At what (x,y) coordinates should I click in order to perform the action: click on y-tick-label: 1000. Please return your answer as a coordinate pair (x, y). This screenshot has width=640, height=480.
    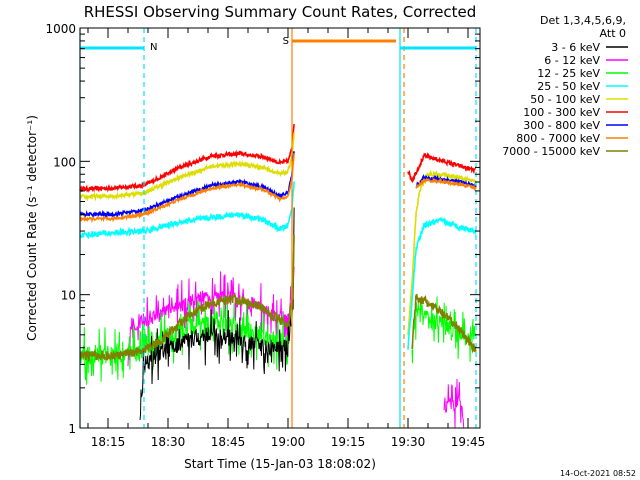
    Looking at the image, I should click on (60, 29).